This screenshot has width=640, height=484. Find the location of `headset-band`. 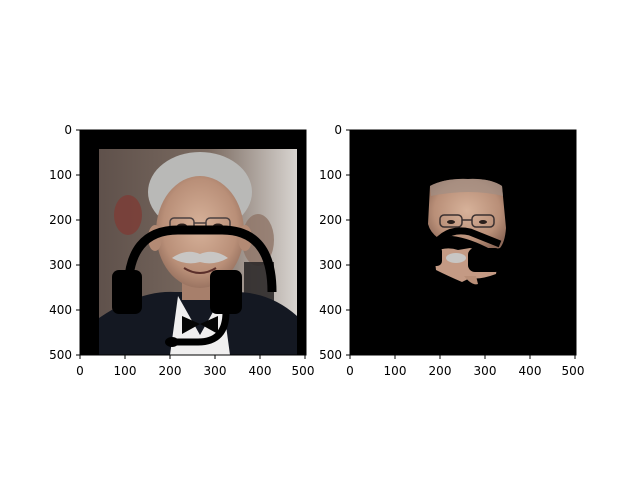

headset-band is located at coordinates (200, 259).